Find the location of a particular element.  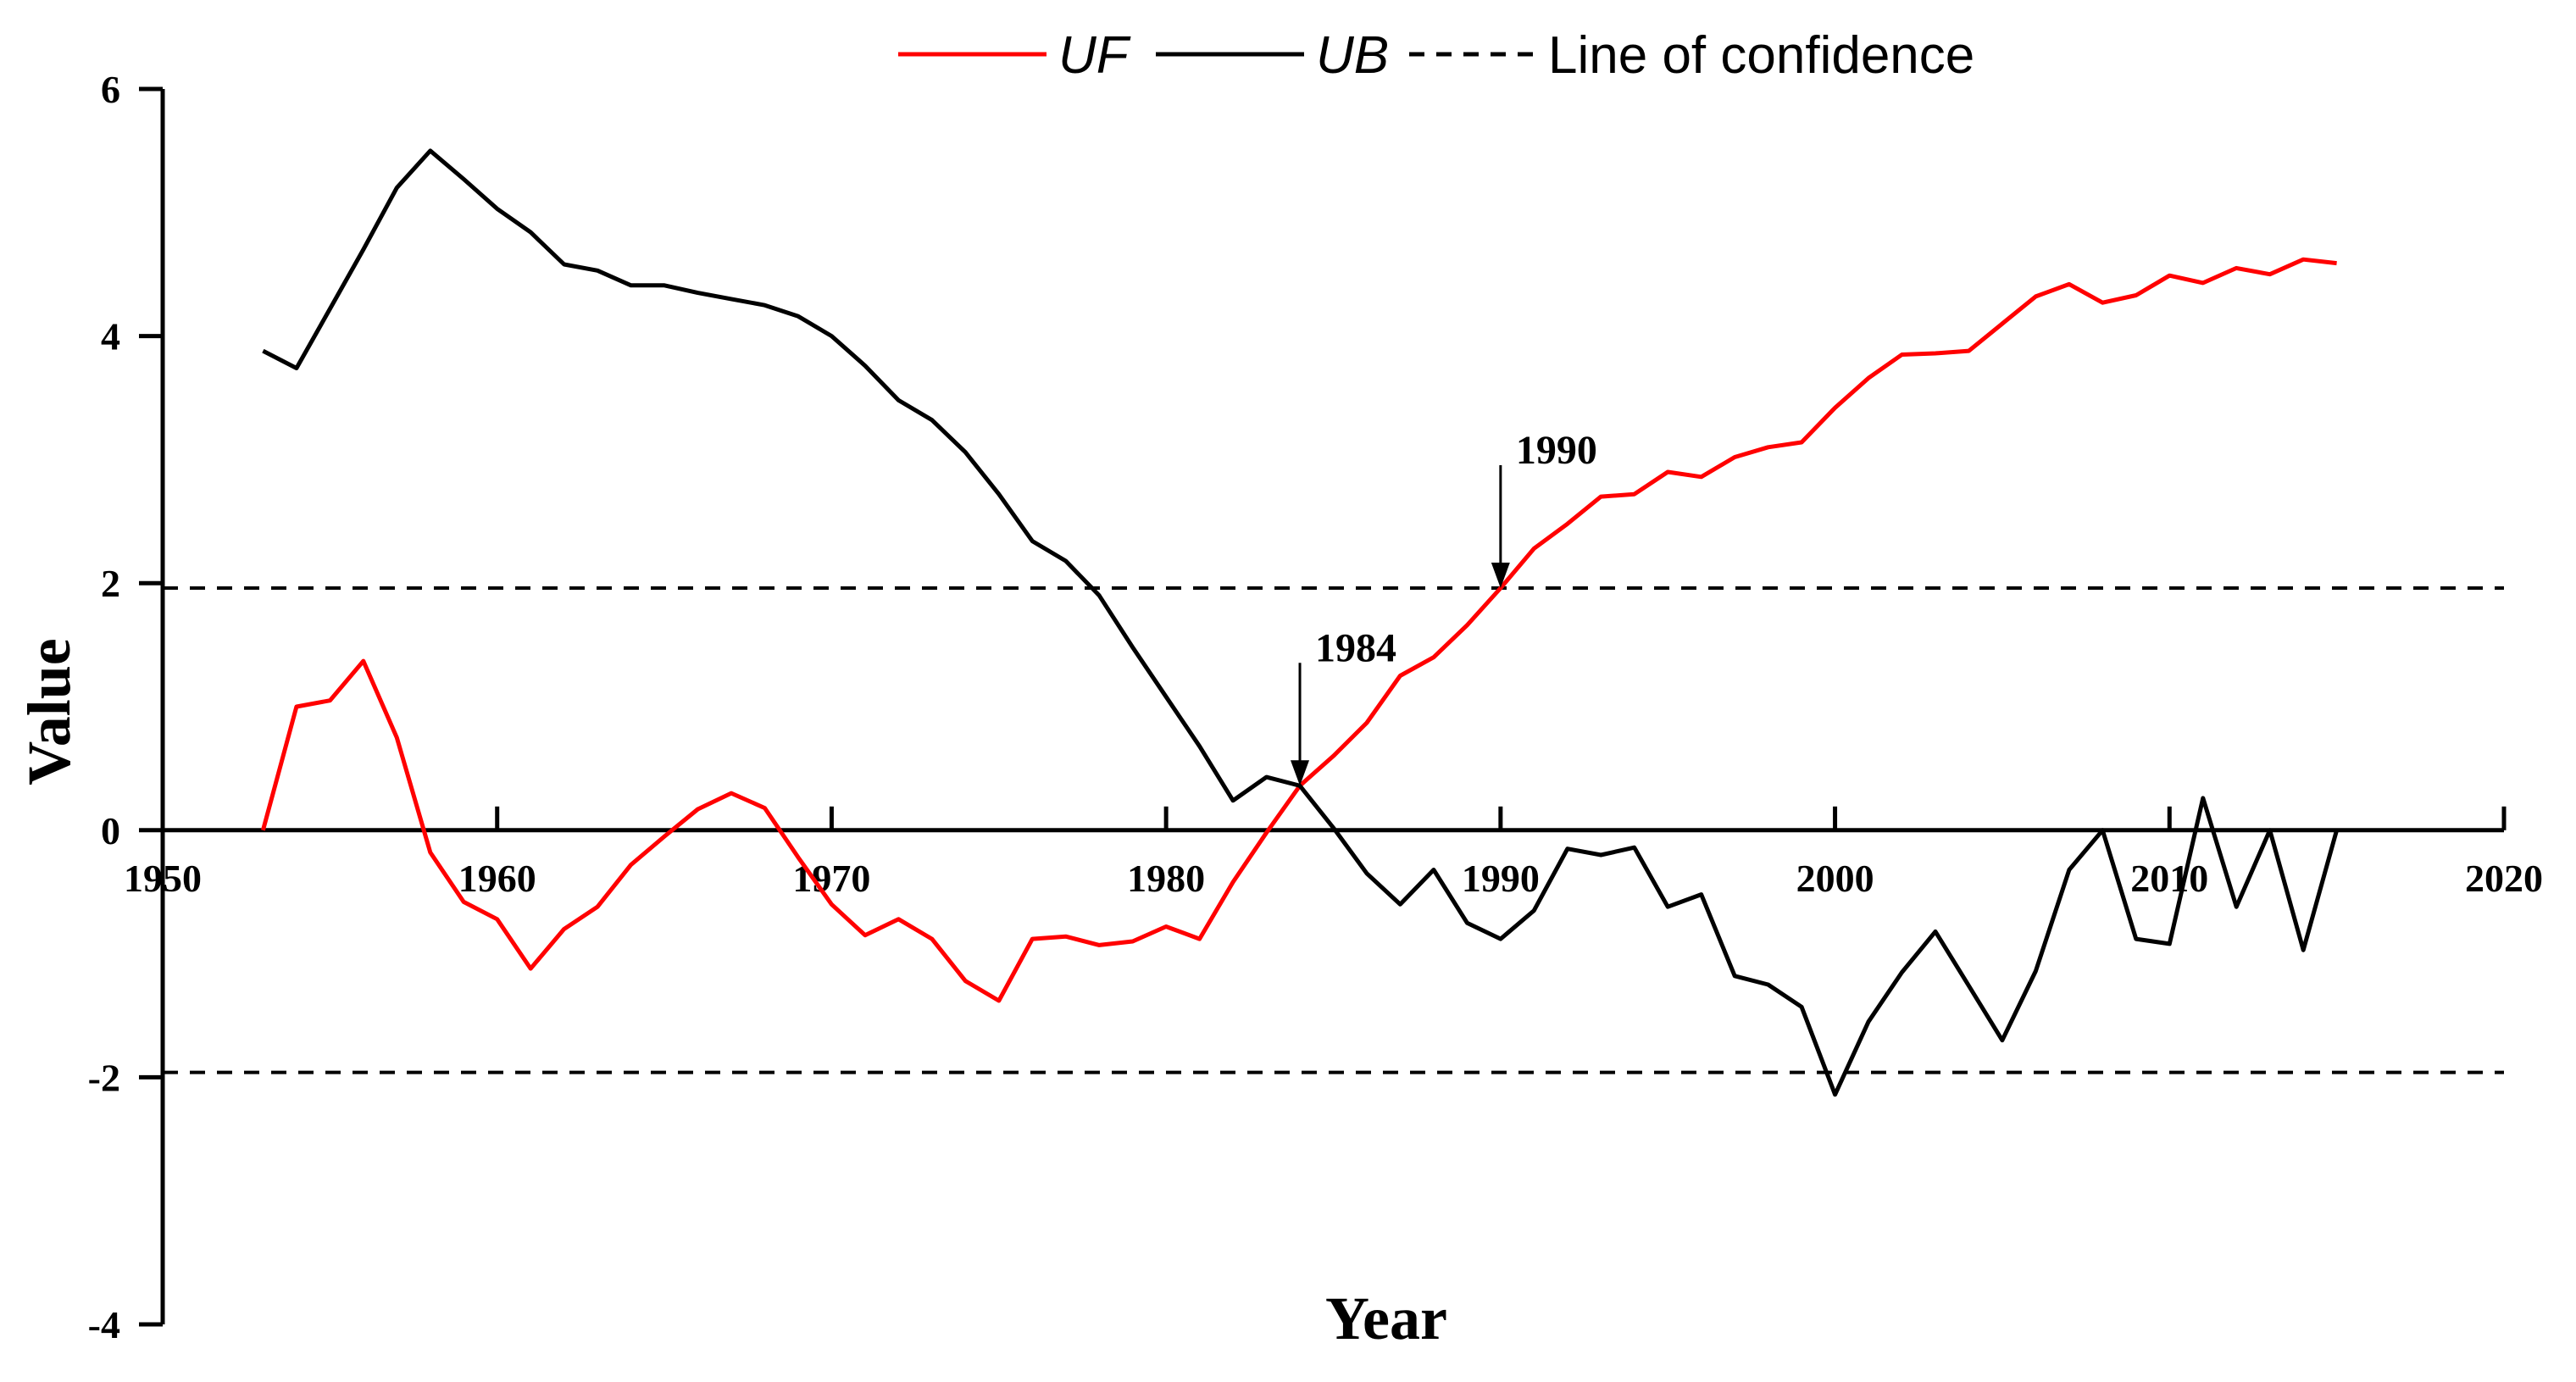

annotation-label: 1984 is located at coordinates (1355, 647).